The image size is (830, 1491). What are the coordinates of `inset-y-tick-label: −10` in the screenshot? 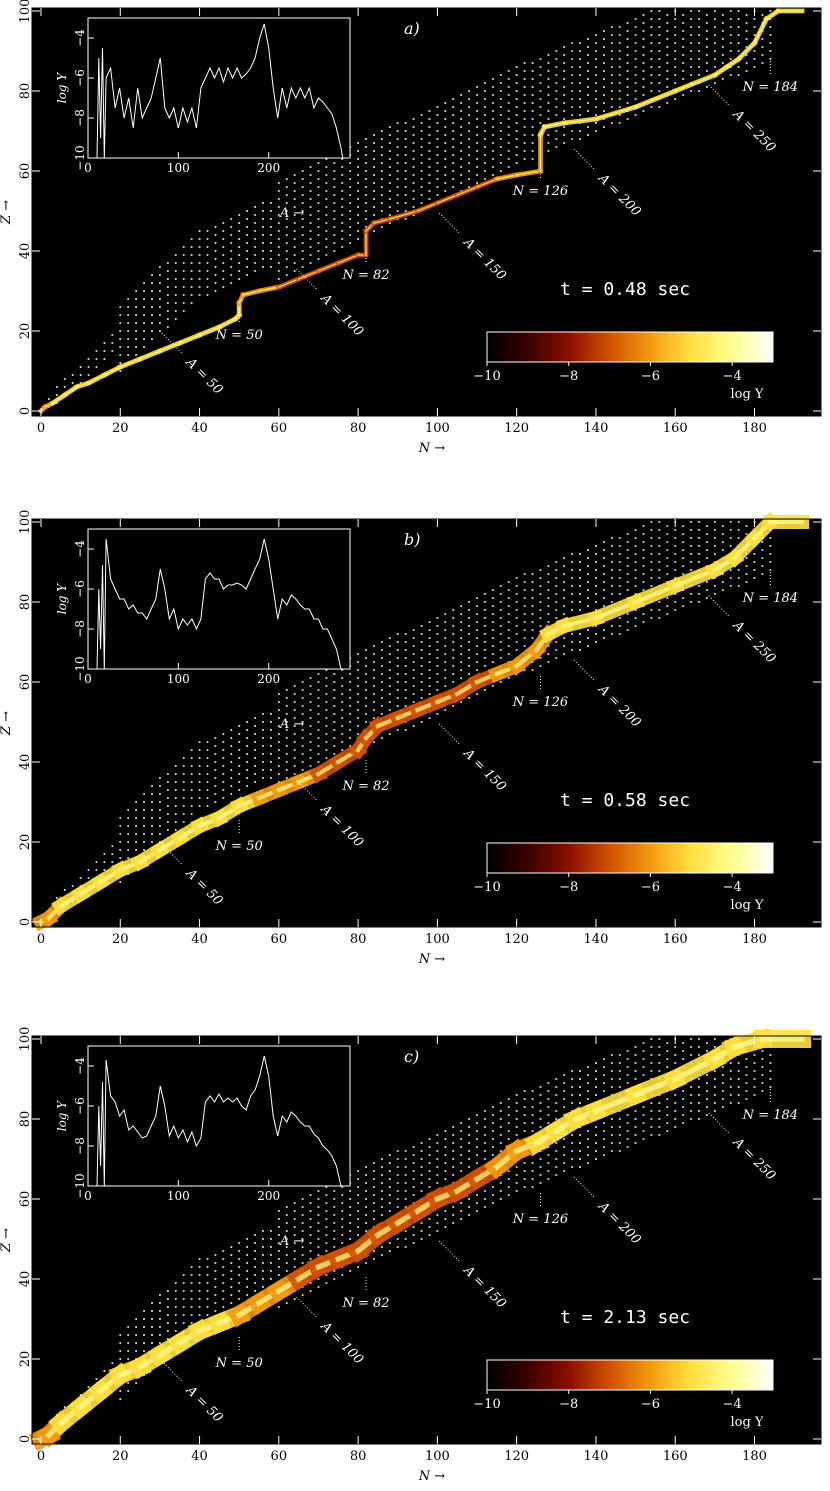 It's located at (80, 1185).